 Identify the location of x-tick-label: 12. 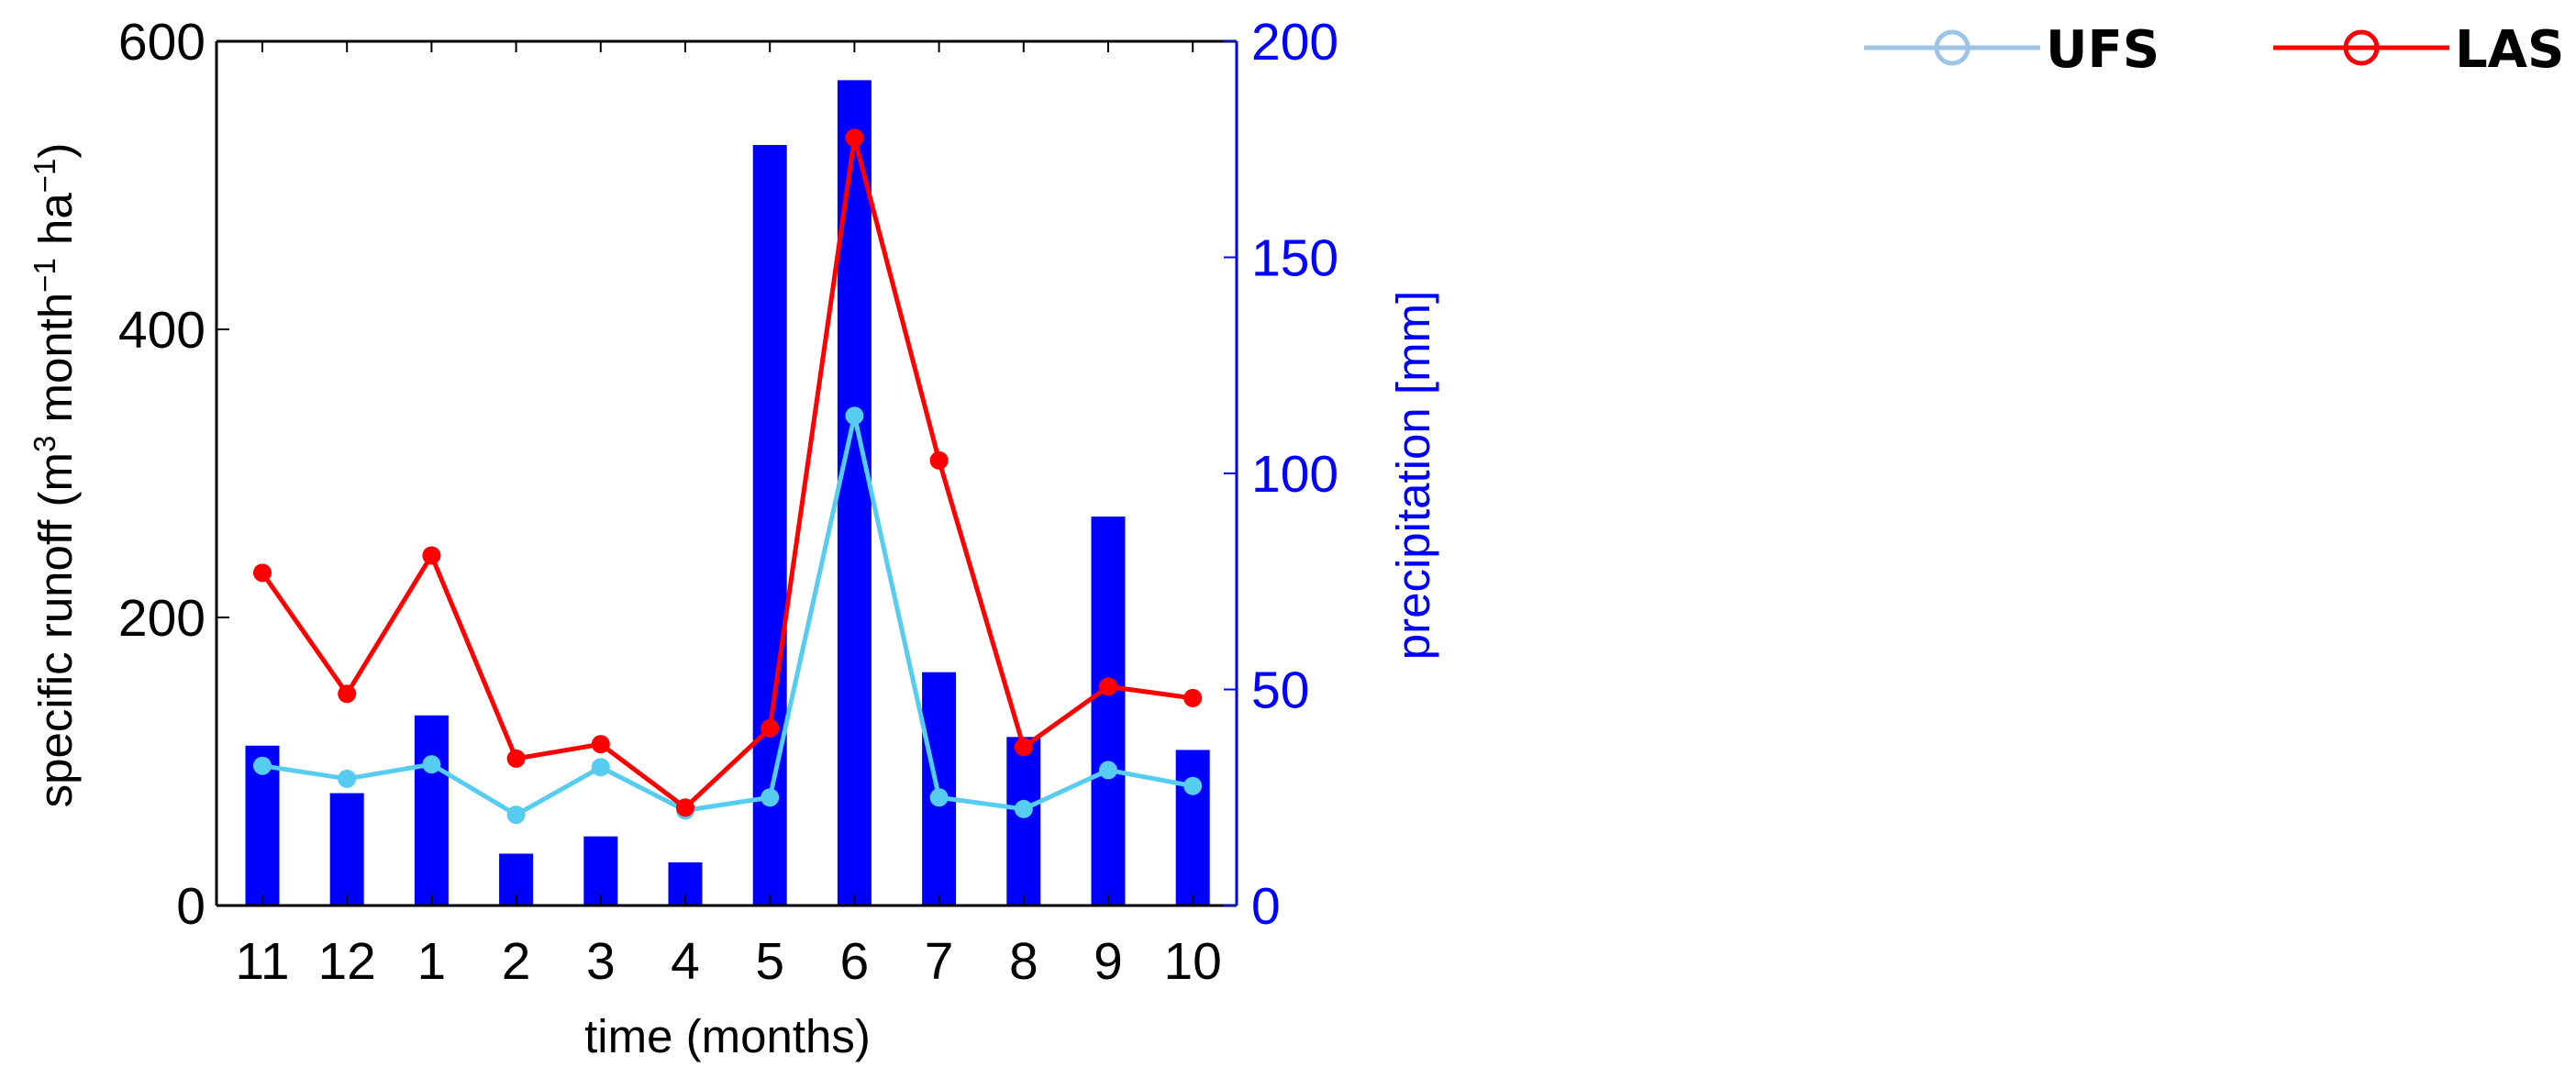
(346, 962).